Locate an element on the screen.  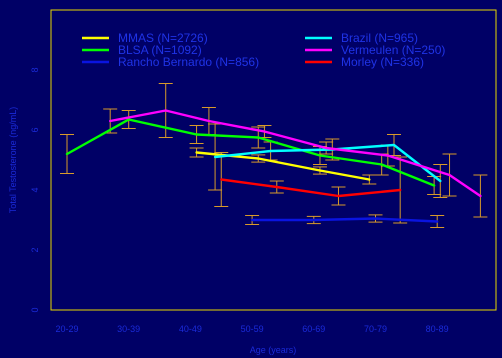
x-tick-label: 80-89 is located at coordinates (437, 329).